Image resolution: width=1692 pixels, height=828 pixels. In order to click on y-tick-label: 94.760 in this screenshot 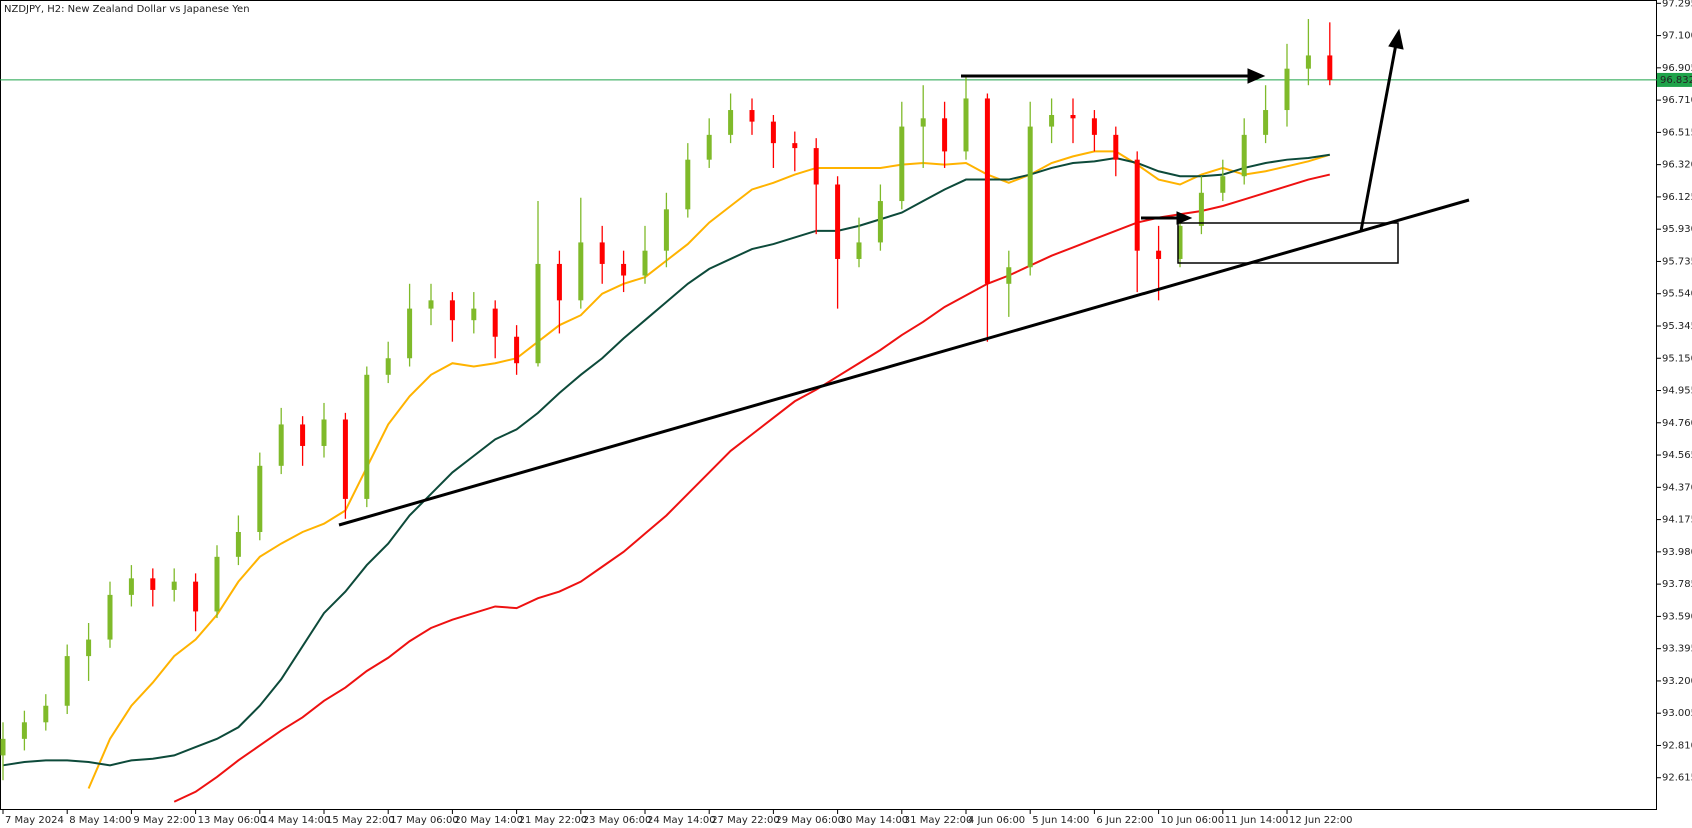, I will do `click(1677, 423)`.